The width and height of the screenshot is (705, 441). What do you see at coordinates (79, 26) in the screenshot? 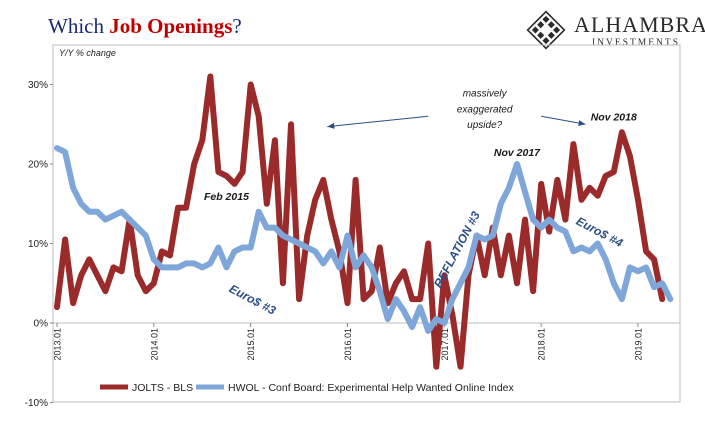
I see `title-prefix: Which` at bounding box center [79, 26].